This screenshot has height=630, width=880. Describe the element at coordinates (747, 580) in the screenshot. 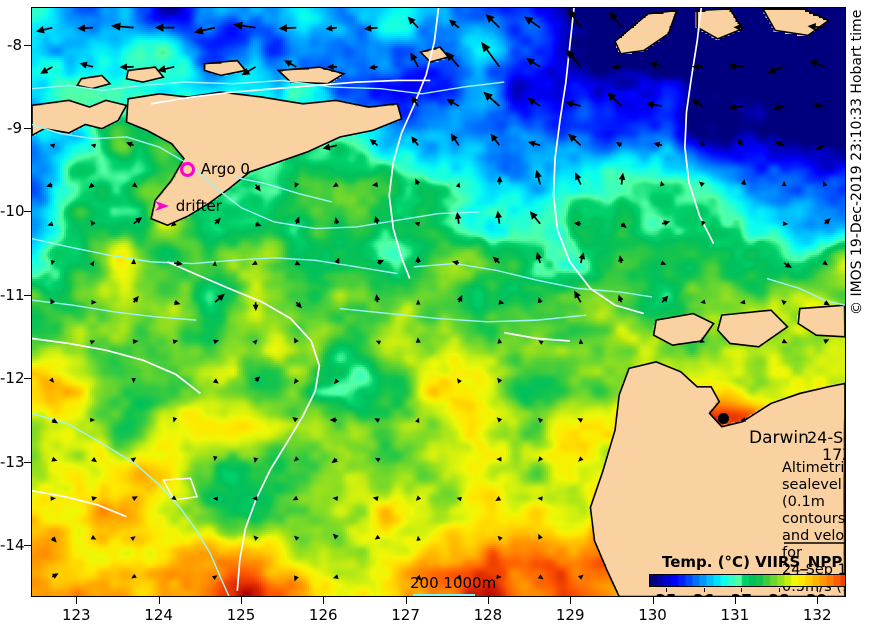

I see `colorbar` at that location.